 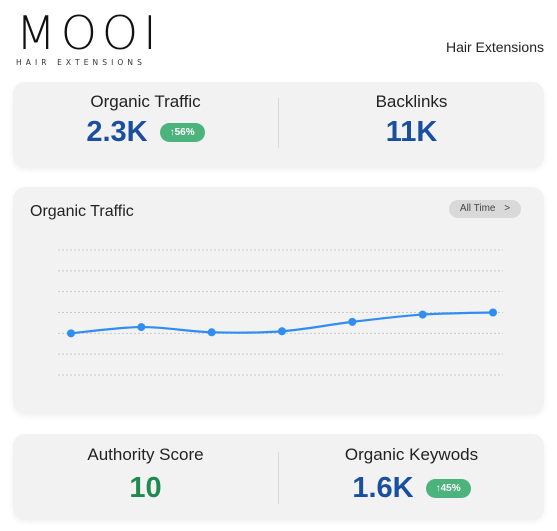 What do you see at coordinates (145, 101) in the screenshot?
I see `organic-traffic-label: Organic Traffic` at bounding box center [145, 101].